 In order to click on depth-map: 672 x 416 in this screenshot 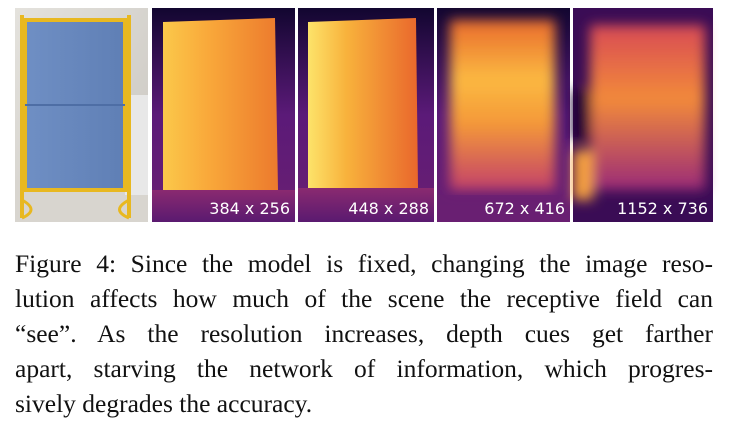, I will do `click(503, 115)`.